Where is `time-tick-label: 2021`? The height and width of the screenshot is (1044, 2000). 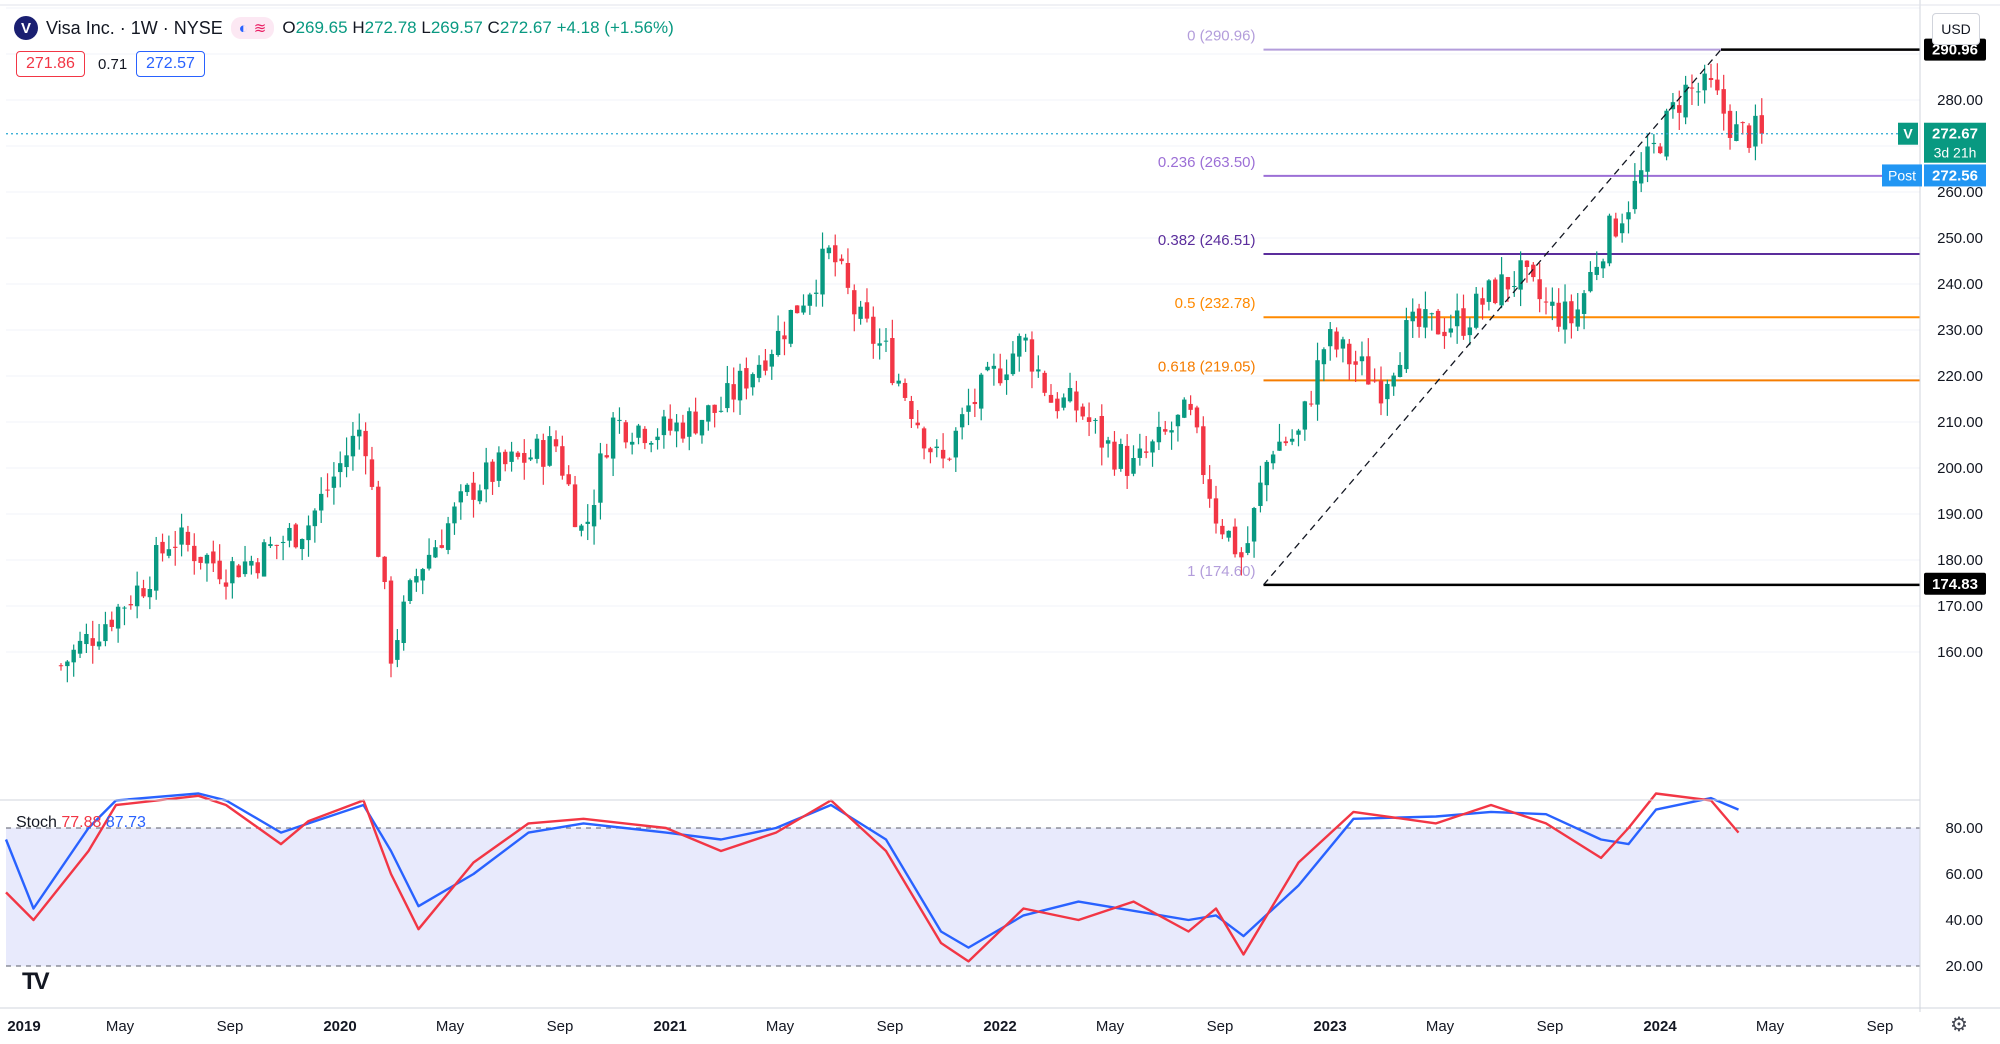 time-tick-label: 2021 is located at coordinates (669, 1026).